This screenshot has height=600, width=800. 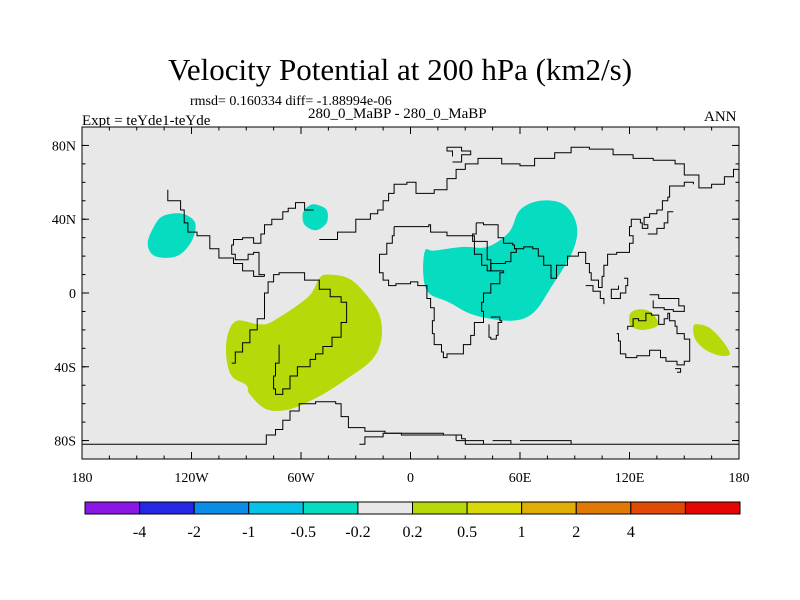 I want to click on x-tick-label-6: 180, so click(x=739, y=478).